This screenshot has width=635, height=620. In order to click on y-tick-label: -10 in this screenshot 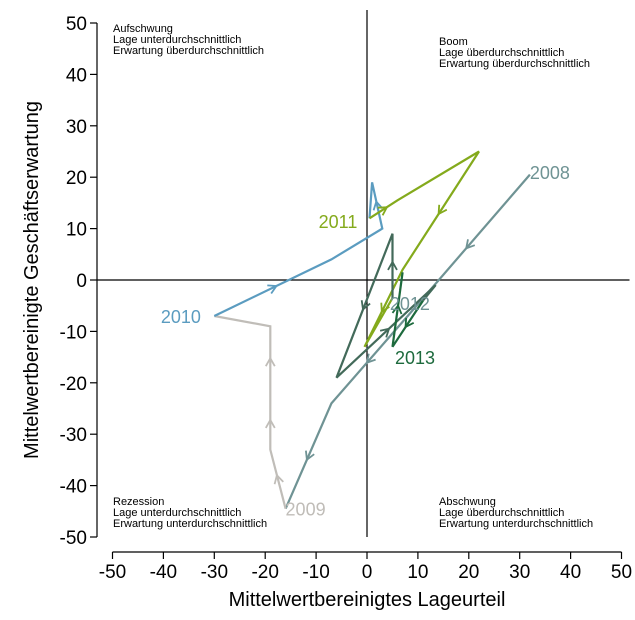, I will do `click(73, 332)`.